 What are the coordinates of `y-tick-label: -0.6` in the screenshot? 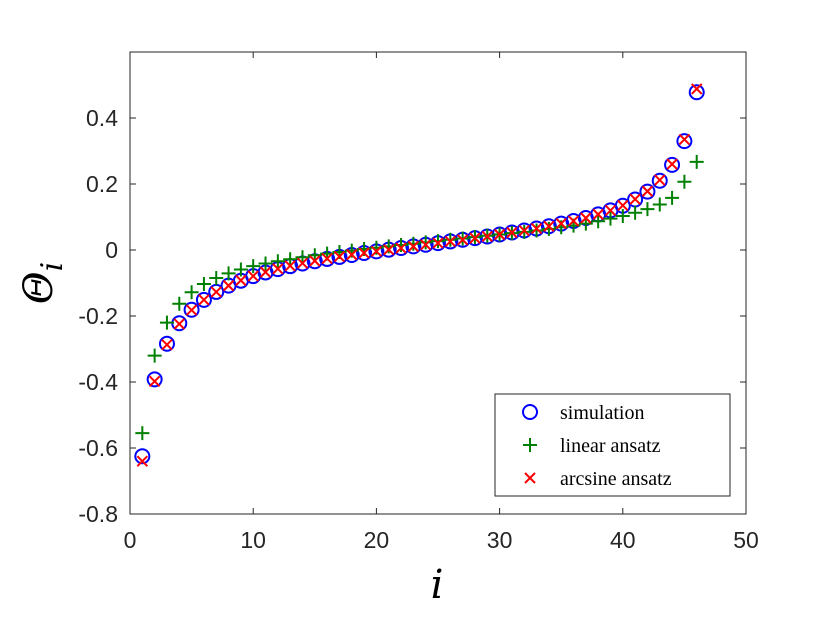 It's located at (98, 448).